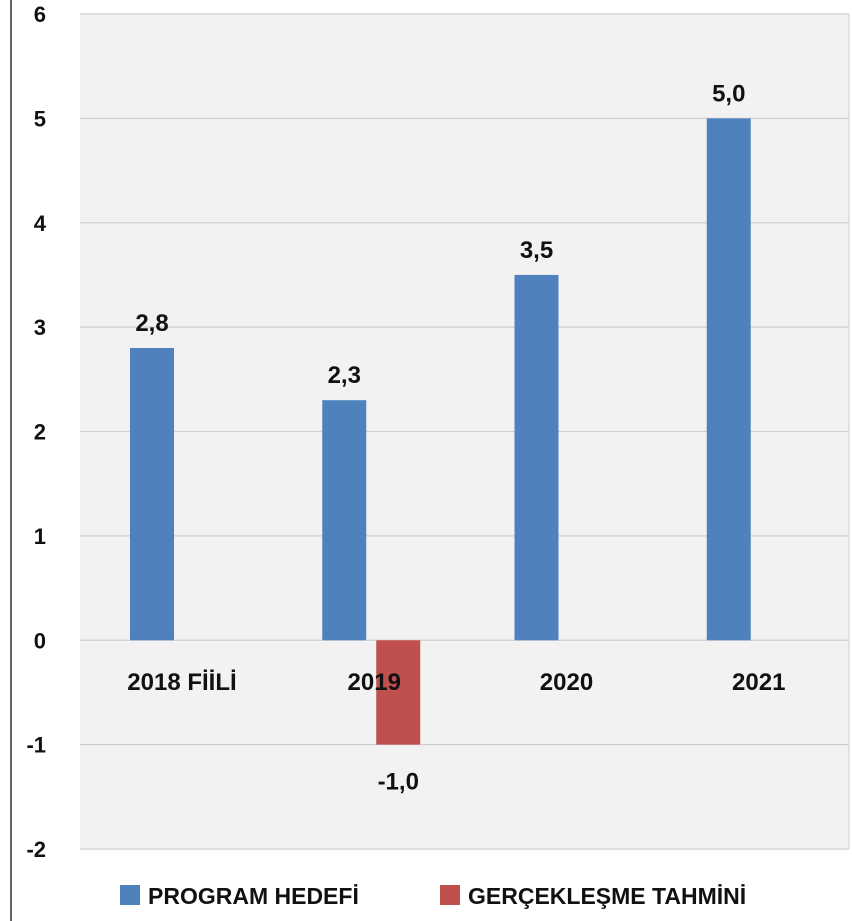  I want to click on y-tick-label: 2, so click(40, 432).